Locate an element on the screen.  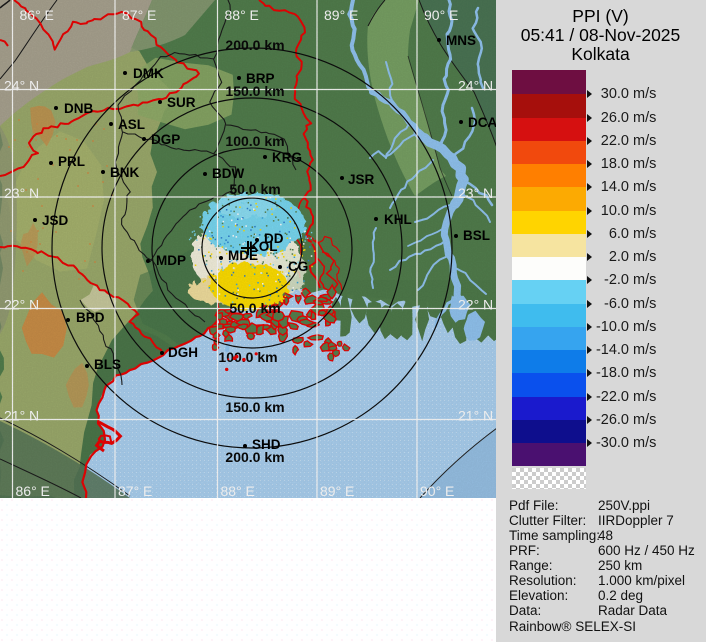
svg-text: DNB is located at coordinates (78, 108).